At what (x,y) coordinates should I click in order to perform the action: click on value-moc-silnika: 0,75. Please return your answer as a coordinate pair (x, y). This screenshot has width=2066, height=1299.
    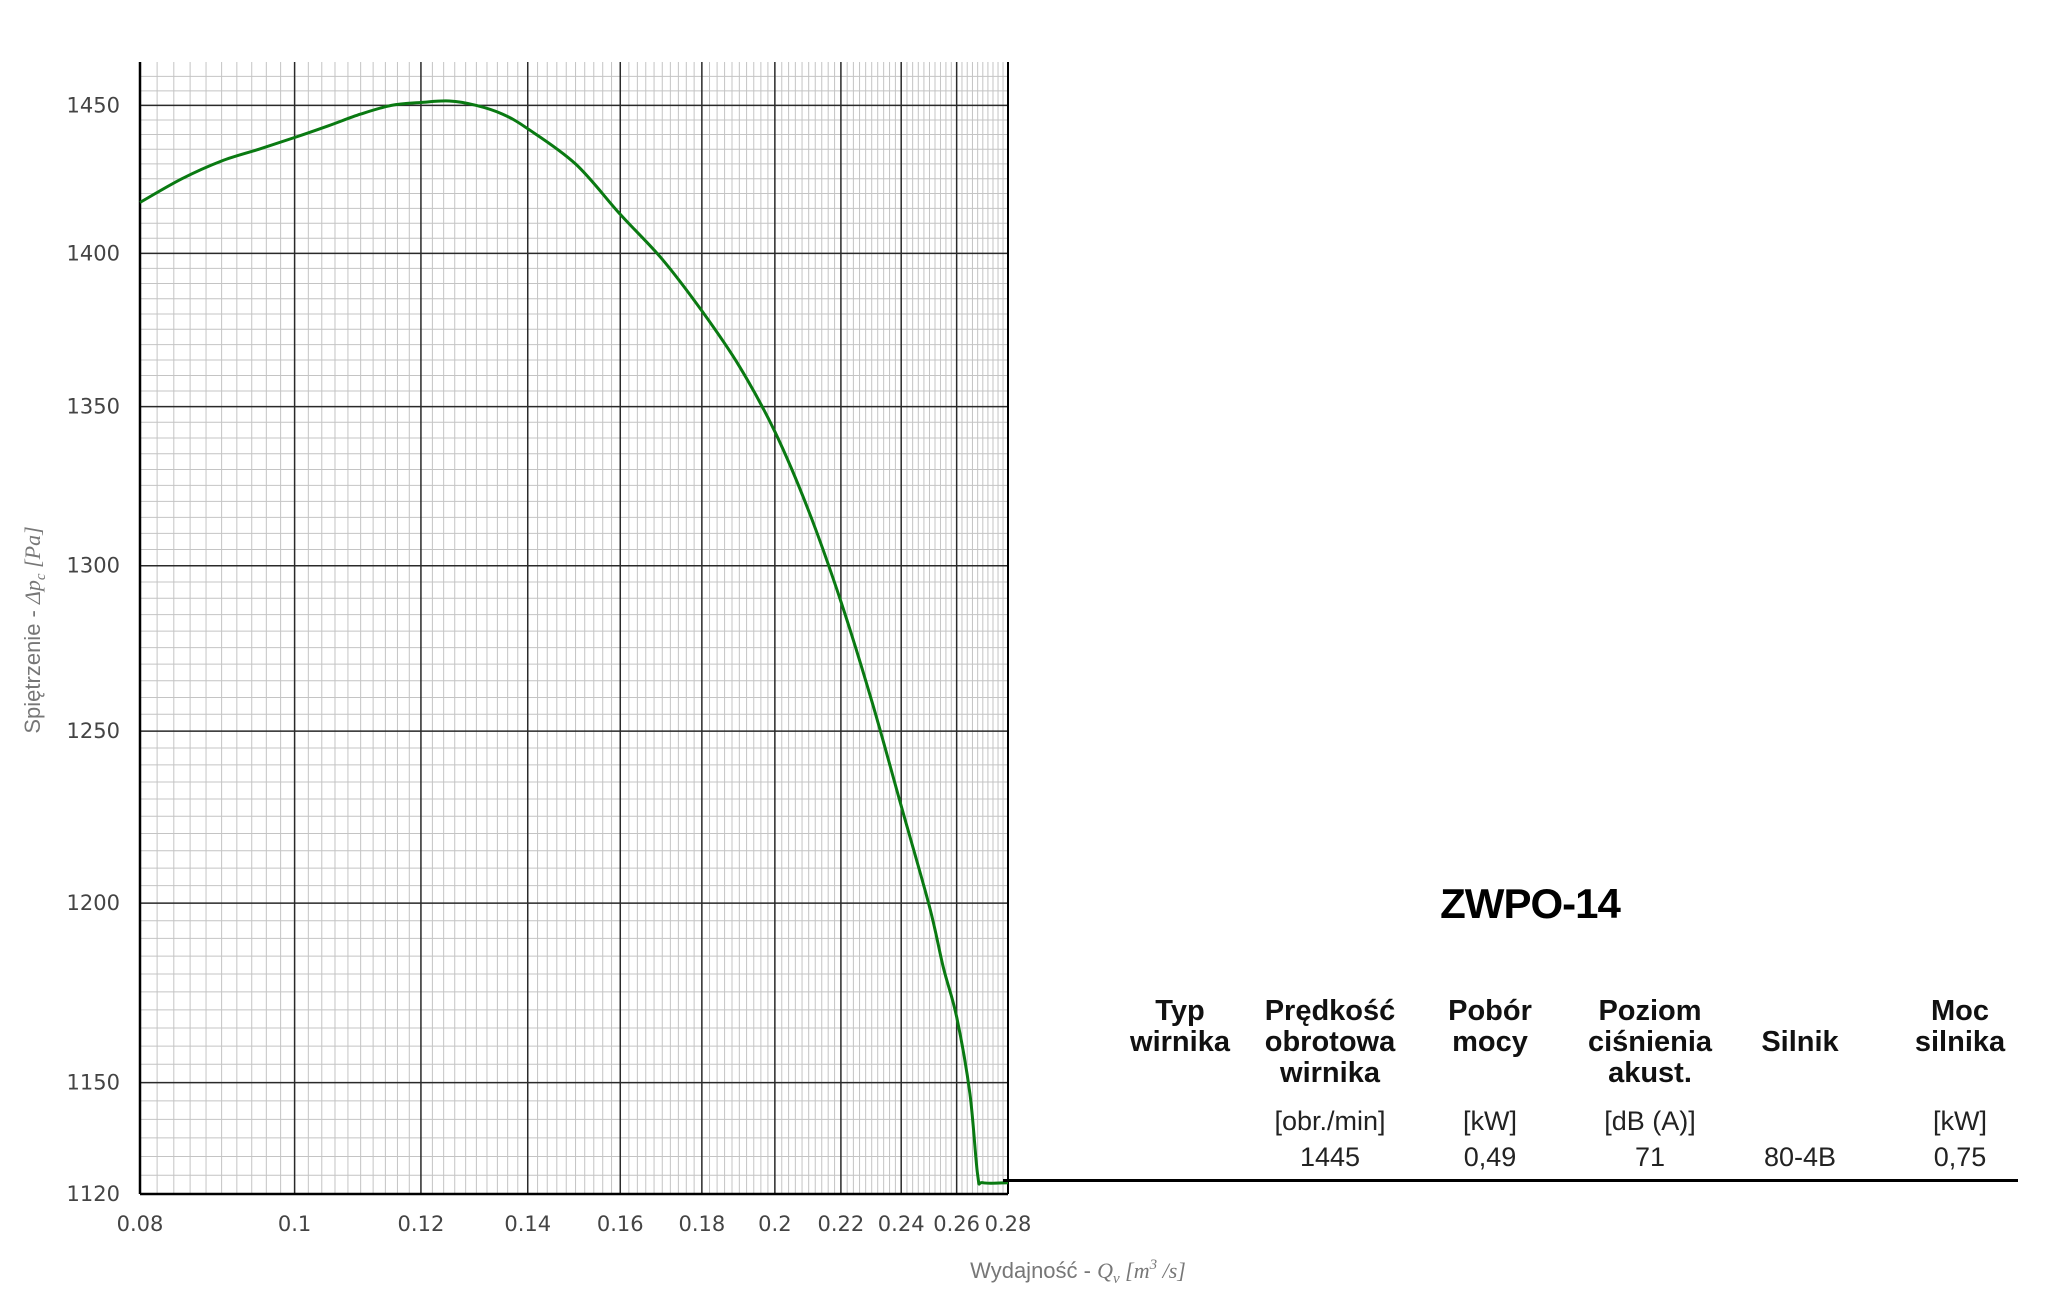
    Looking at the image, I should click on (1960, 1157).